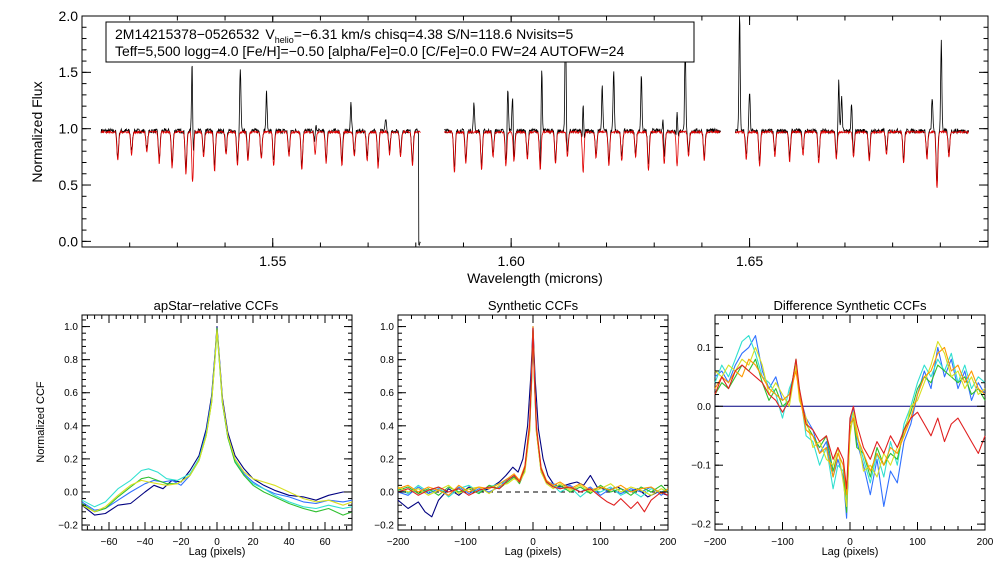 The width and height of the screenshot is (1008, 576). I want to click on y-tick-label: 0.5, so click(69, 185).